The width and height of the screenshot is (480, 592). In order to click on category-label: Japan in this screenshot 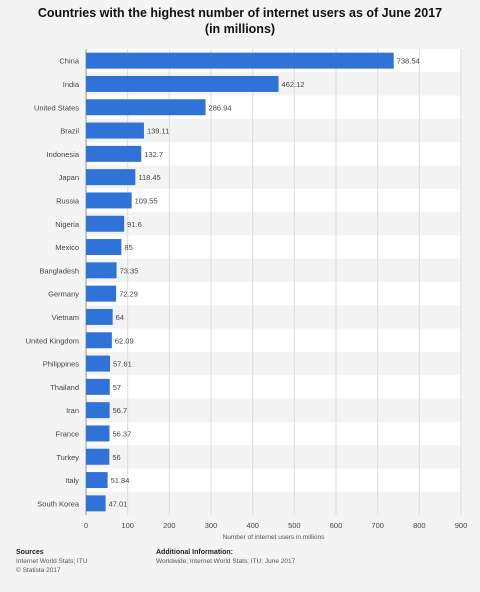, I will do `click(69, 177)`.